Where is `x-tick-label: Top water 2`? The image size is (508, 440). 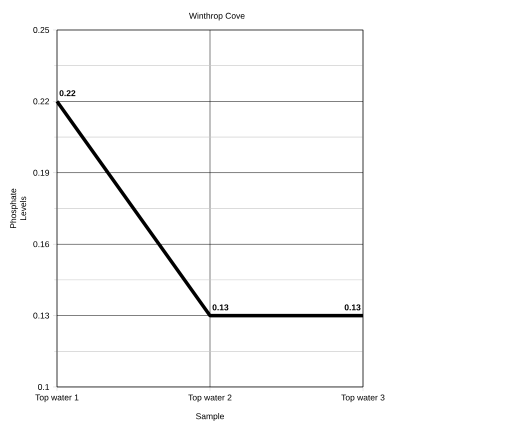
x-tick-label: Top water 2 is located at coordinates (210, 398).